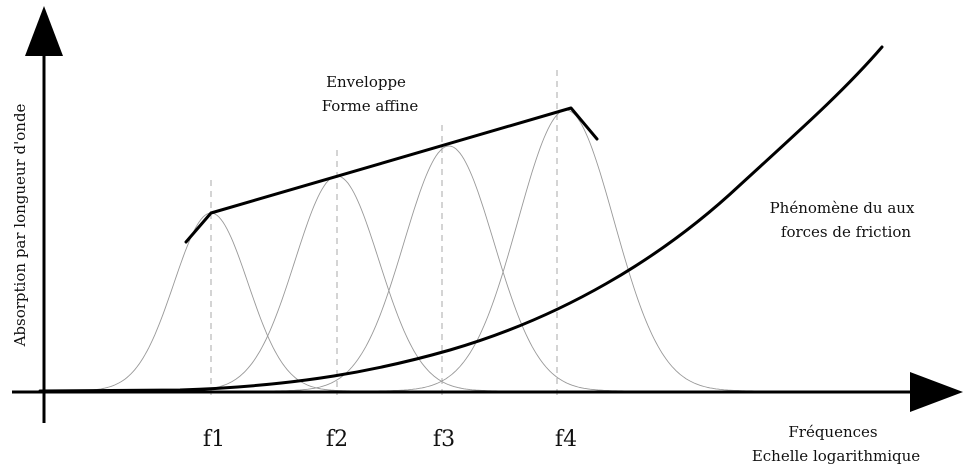  Describe the element at coordinates (566, 439) in the screenshot. I see `tick-label-f4: f4` at that location.